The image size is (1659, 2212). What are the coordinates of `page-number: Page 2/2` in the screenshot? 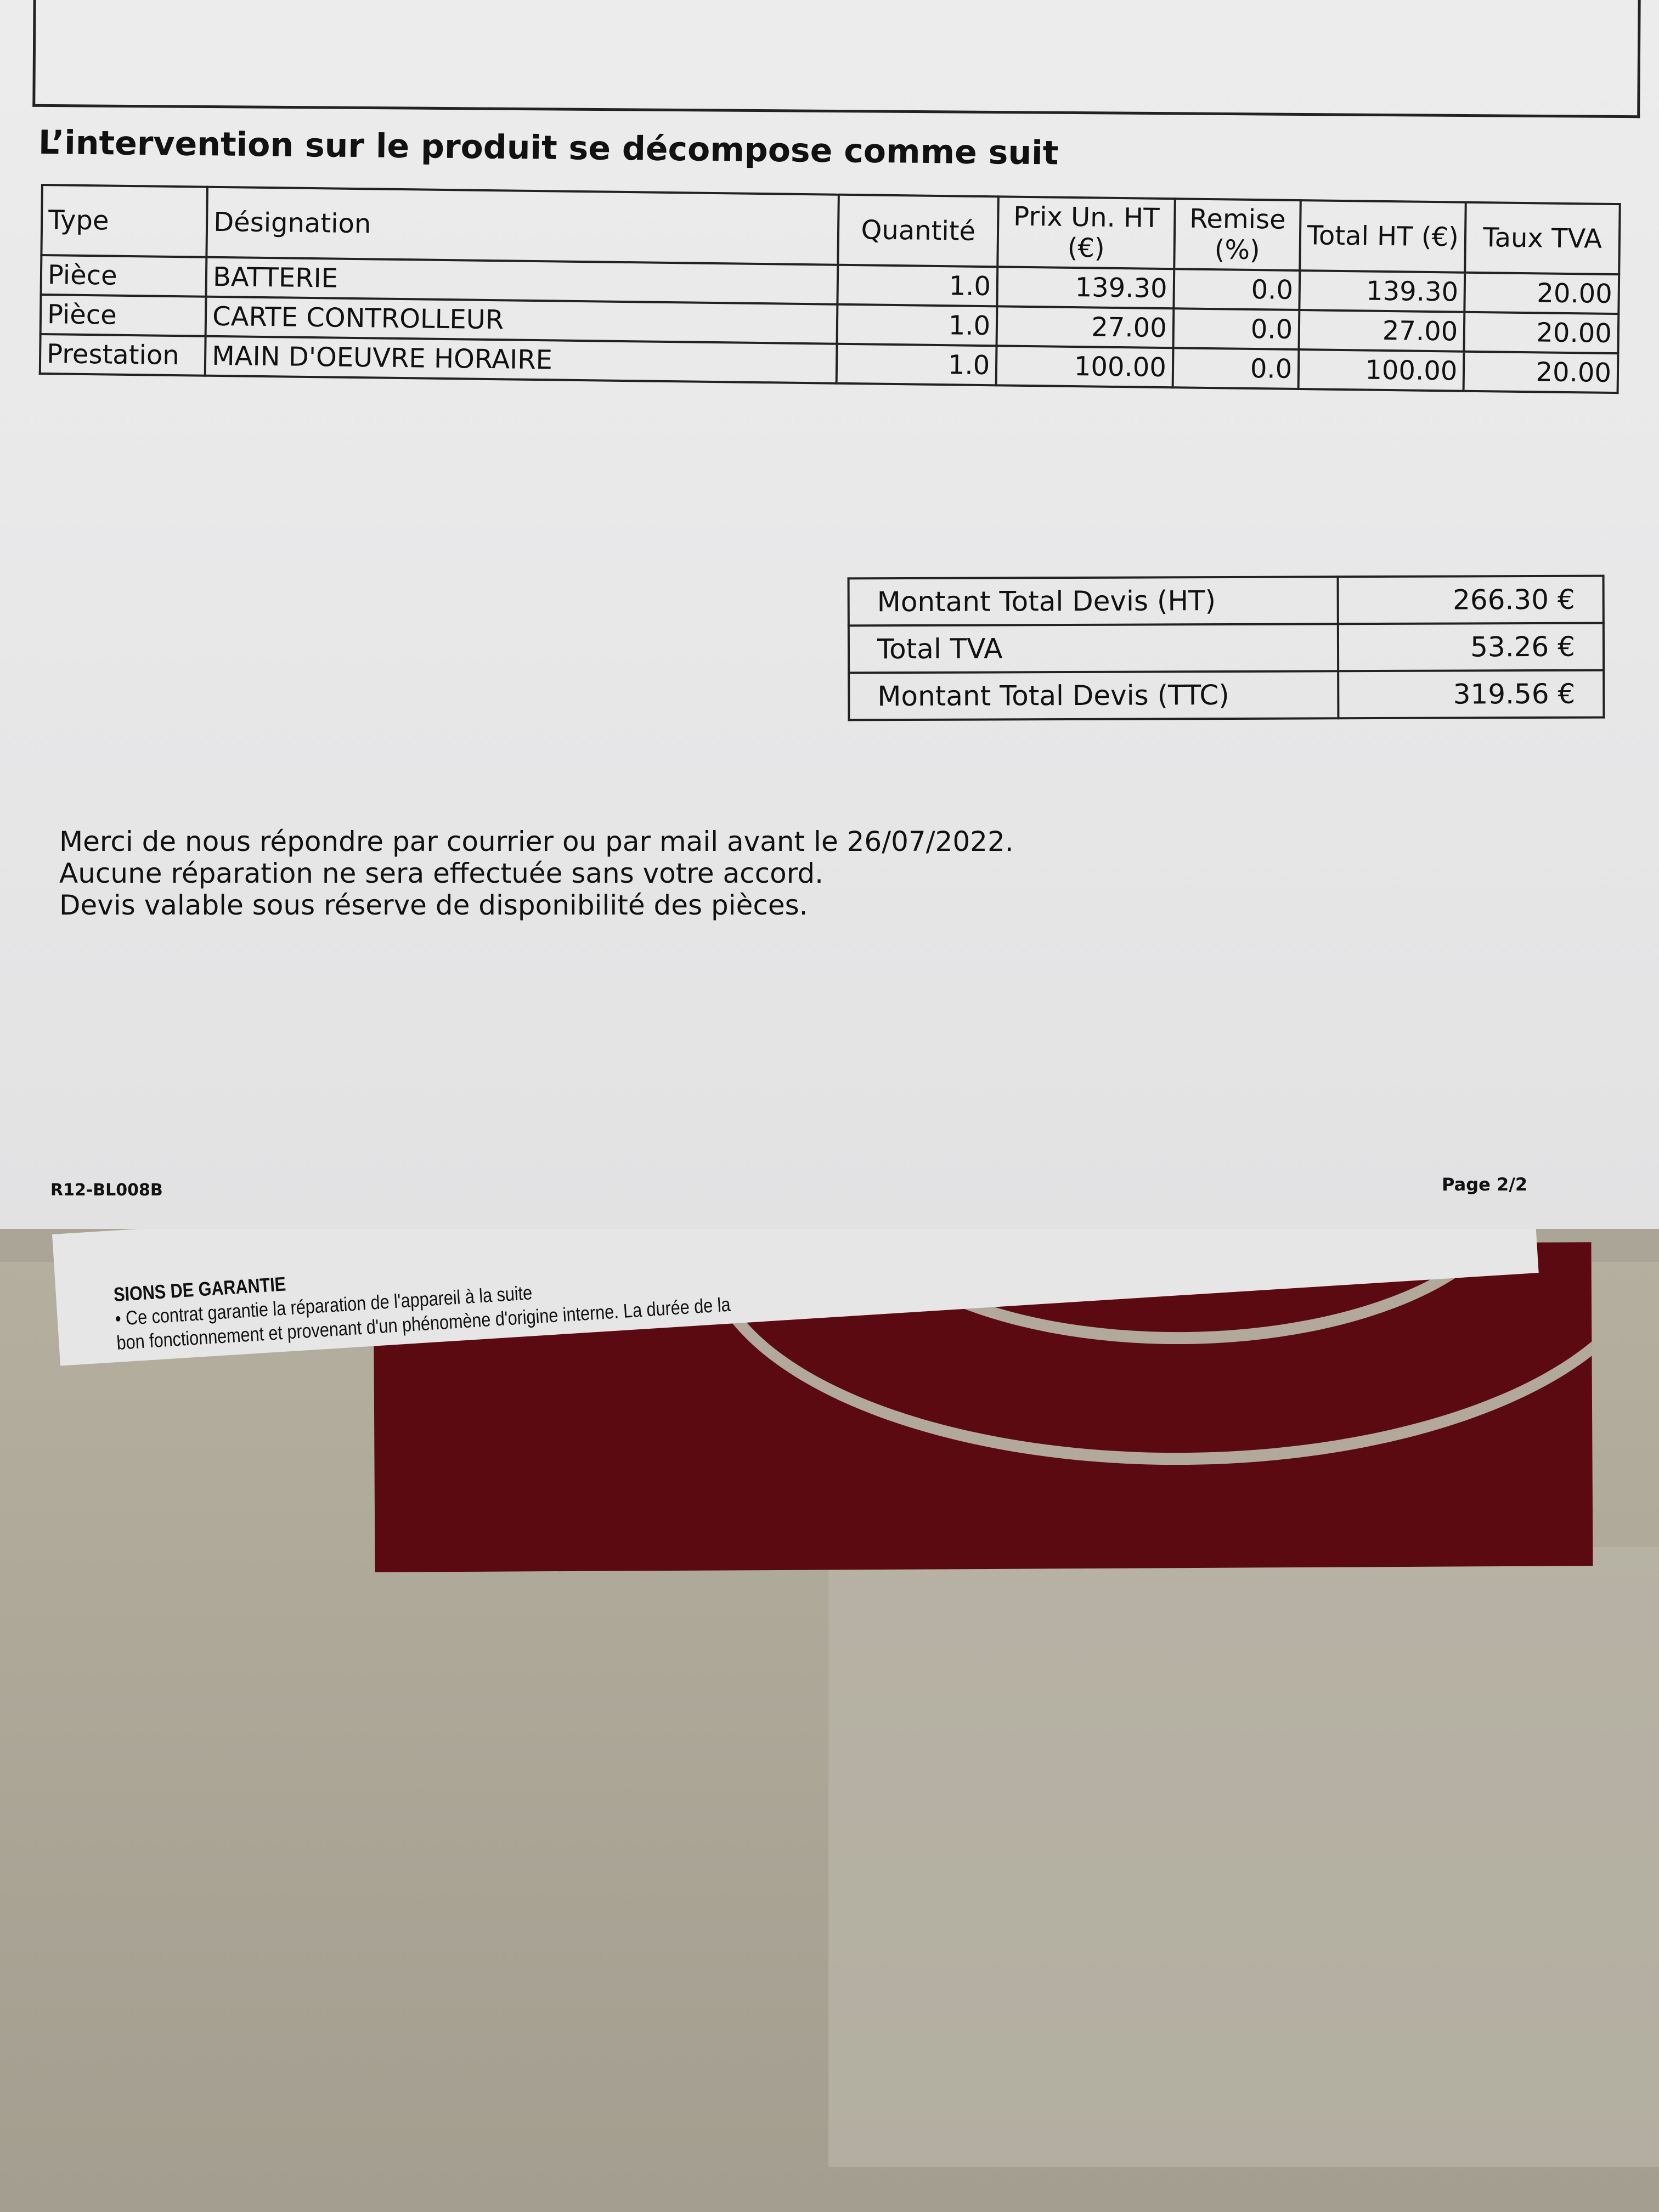 It's located at (1485, 1184).